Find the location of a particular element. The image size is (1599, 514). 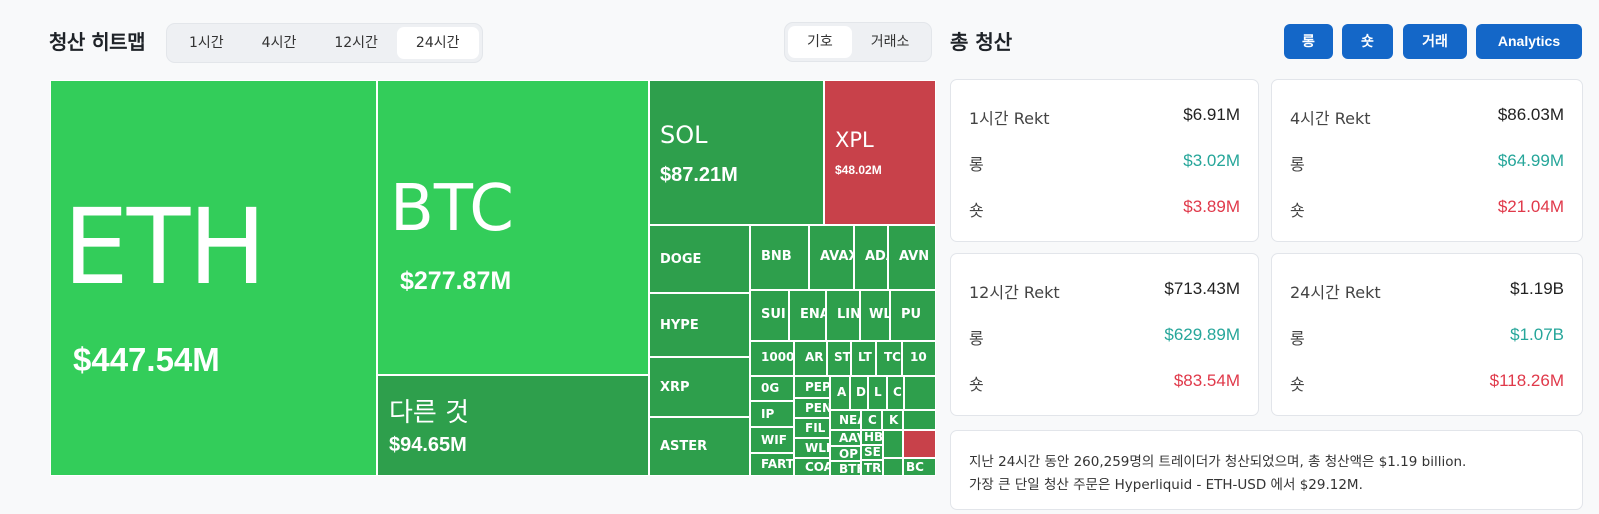

tile-pu: PU is located at coordinates (913, 315).